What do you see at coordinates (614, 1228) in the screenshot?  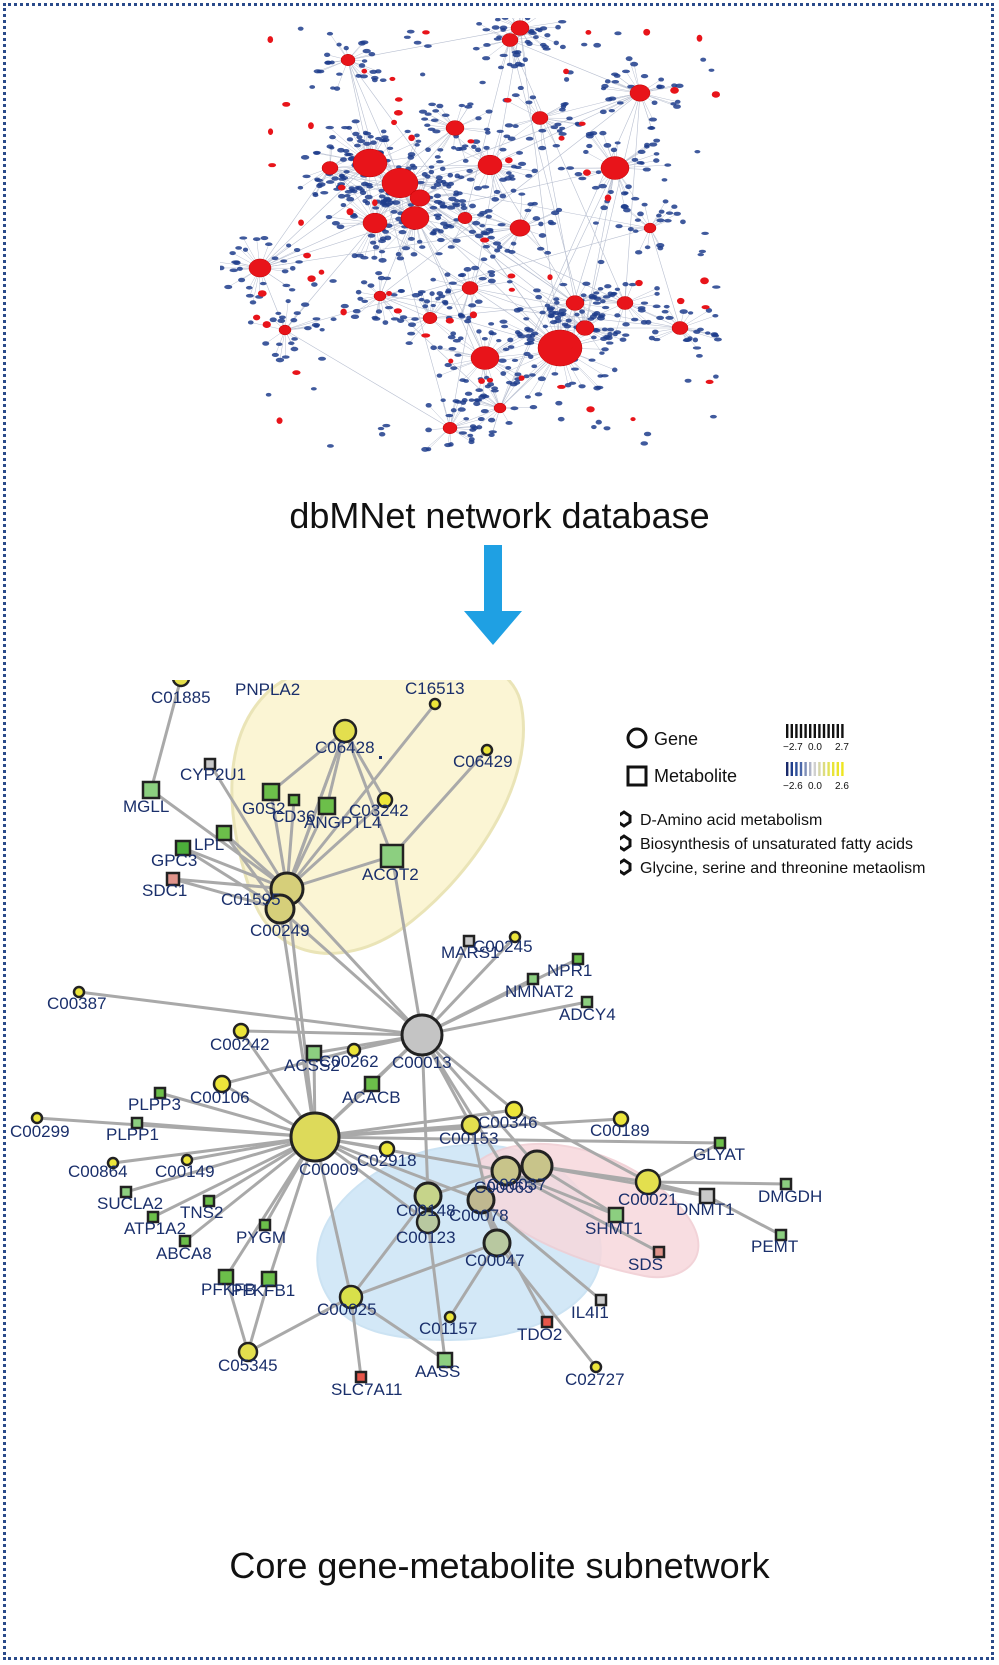 I see `node-label-shmt1: SHMT1` at bounding box center [614, 1228].